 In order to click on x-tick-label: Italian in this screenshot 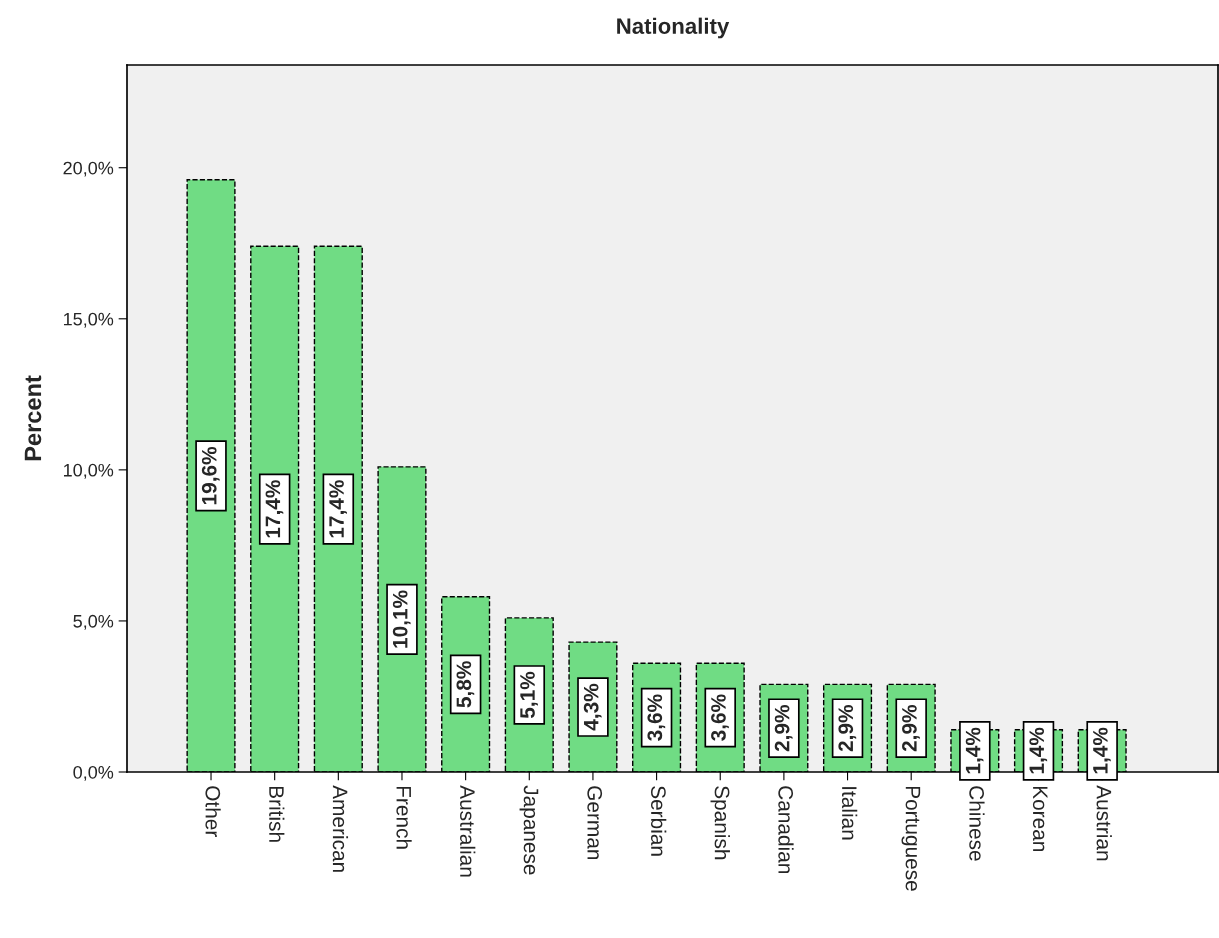, I will do `click(849, 813)`.